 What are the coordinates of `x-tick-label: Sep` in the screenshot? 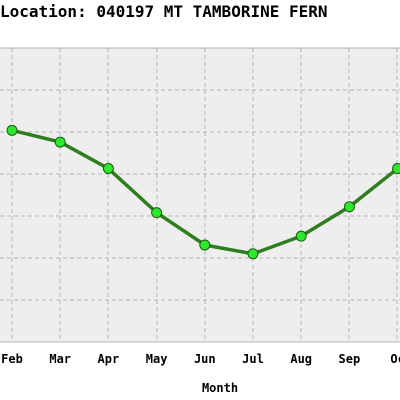 It's located at (350, 359).